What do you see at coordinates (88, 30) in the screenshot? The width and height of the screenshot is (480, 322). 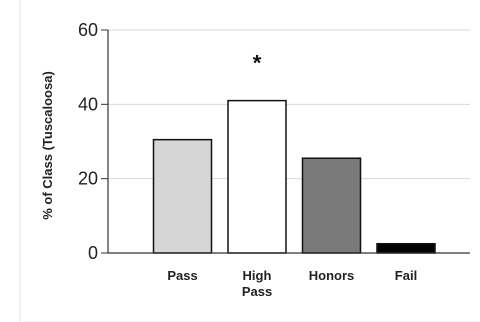 I see `y-tick-label: 60` at bounding box center [88, 30].